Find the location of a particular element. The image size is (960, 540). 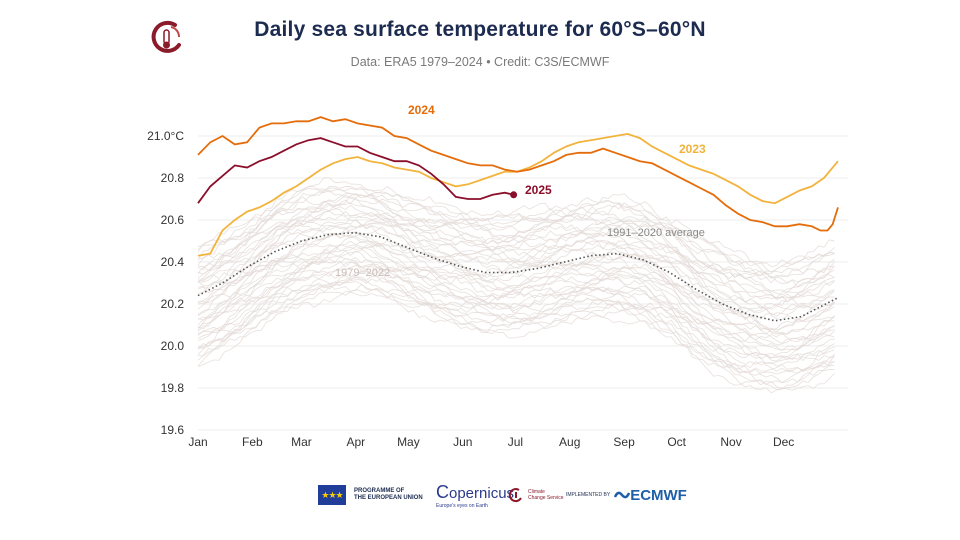

x-tick-label: Dec is located at coordinates (783, 442).